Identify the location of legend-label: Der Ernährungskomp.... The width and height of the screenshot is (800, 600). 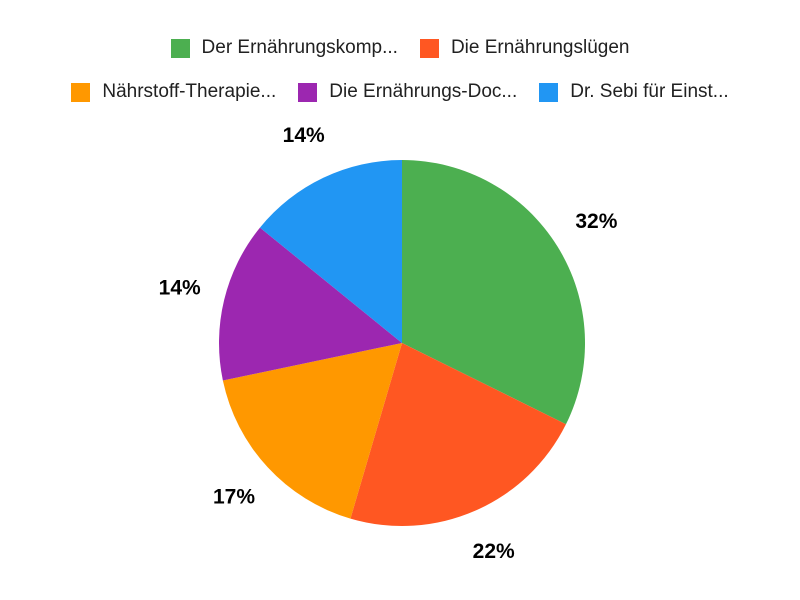
(299, 47).